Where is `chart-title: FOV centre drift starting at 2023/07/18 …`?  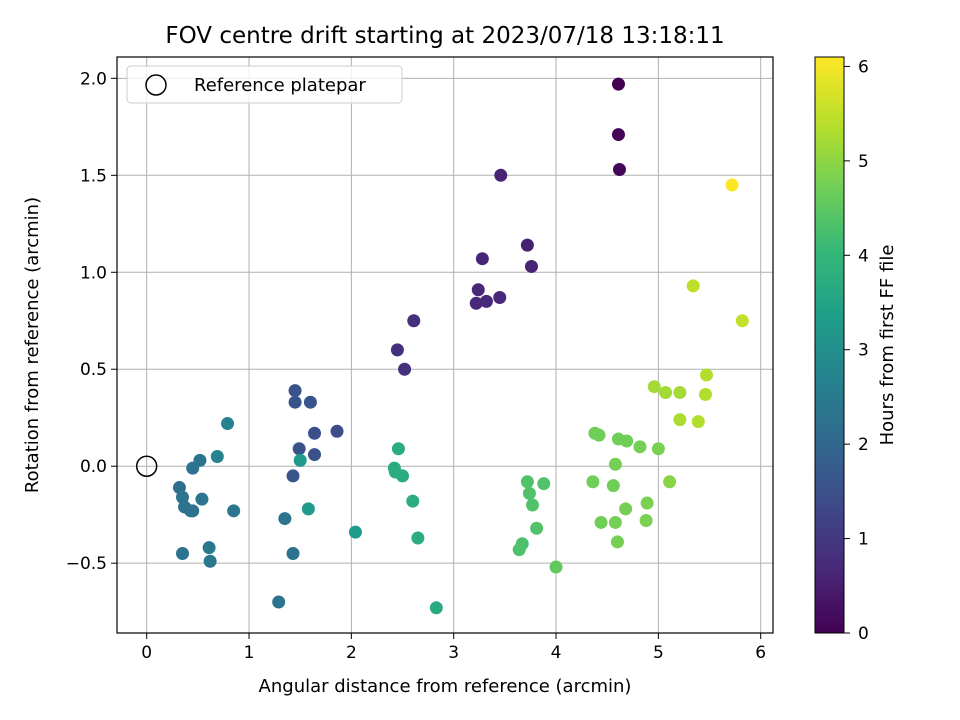
chart-title: FOV centre drift starting at 2023/07/18 … is located at coordinates (444, 36).